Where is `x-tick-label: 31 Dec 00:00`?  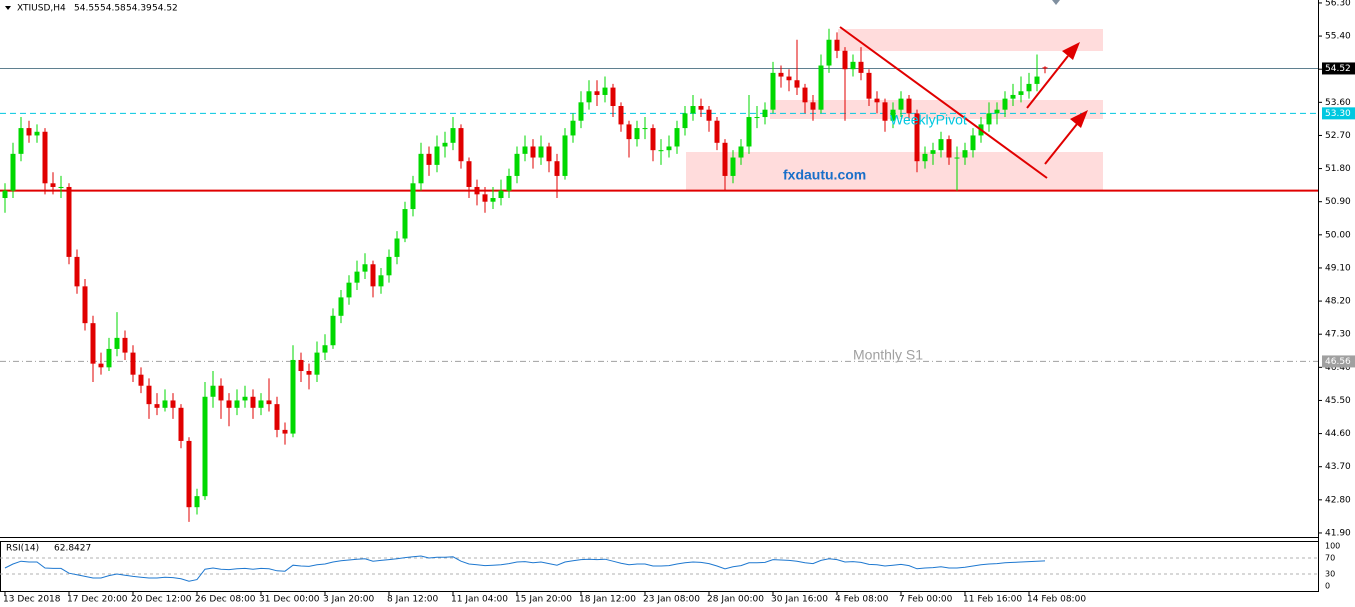
x-tick-label: 31 Dec 00:00 is located at coordinates (289, 600).